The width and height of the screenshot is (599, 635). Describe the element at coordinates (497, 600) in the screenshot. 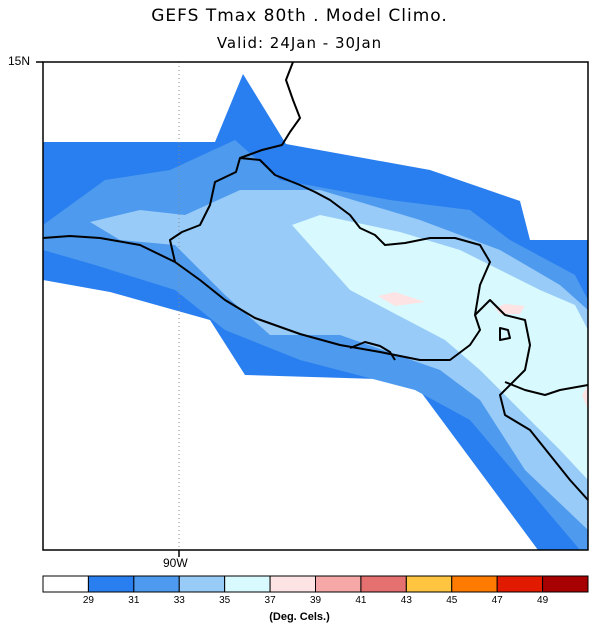

I see `colorbar-tick-label: 47` at that location.